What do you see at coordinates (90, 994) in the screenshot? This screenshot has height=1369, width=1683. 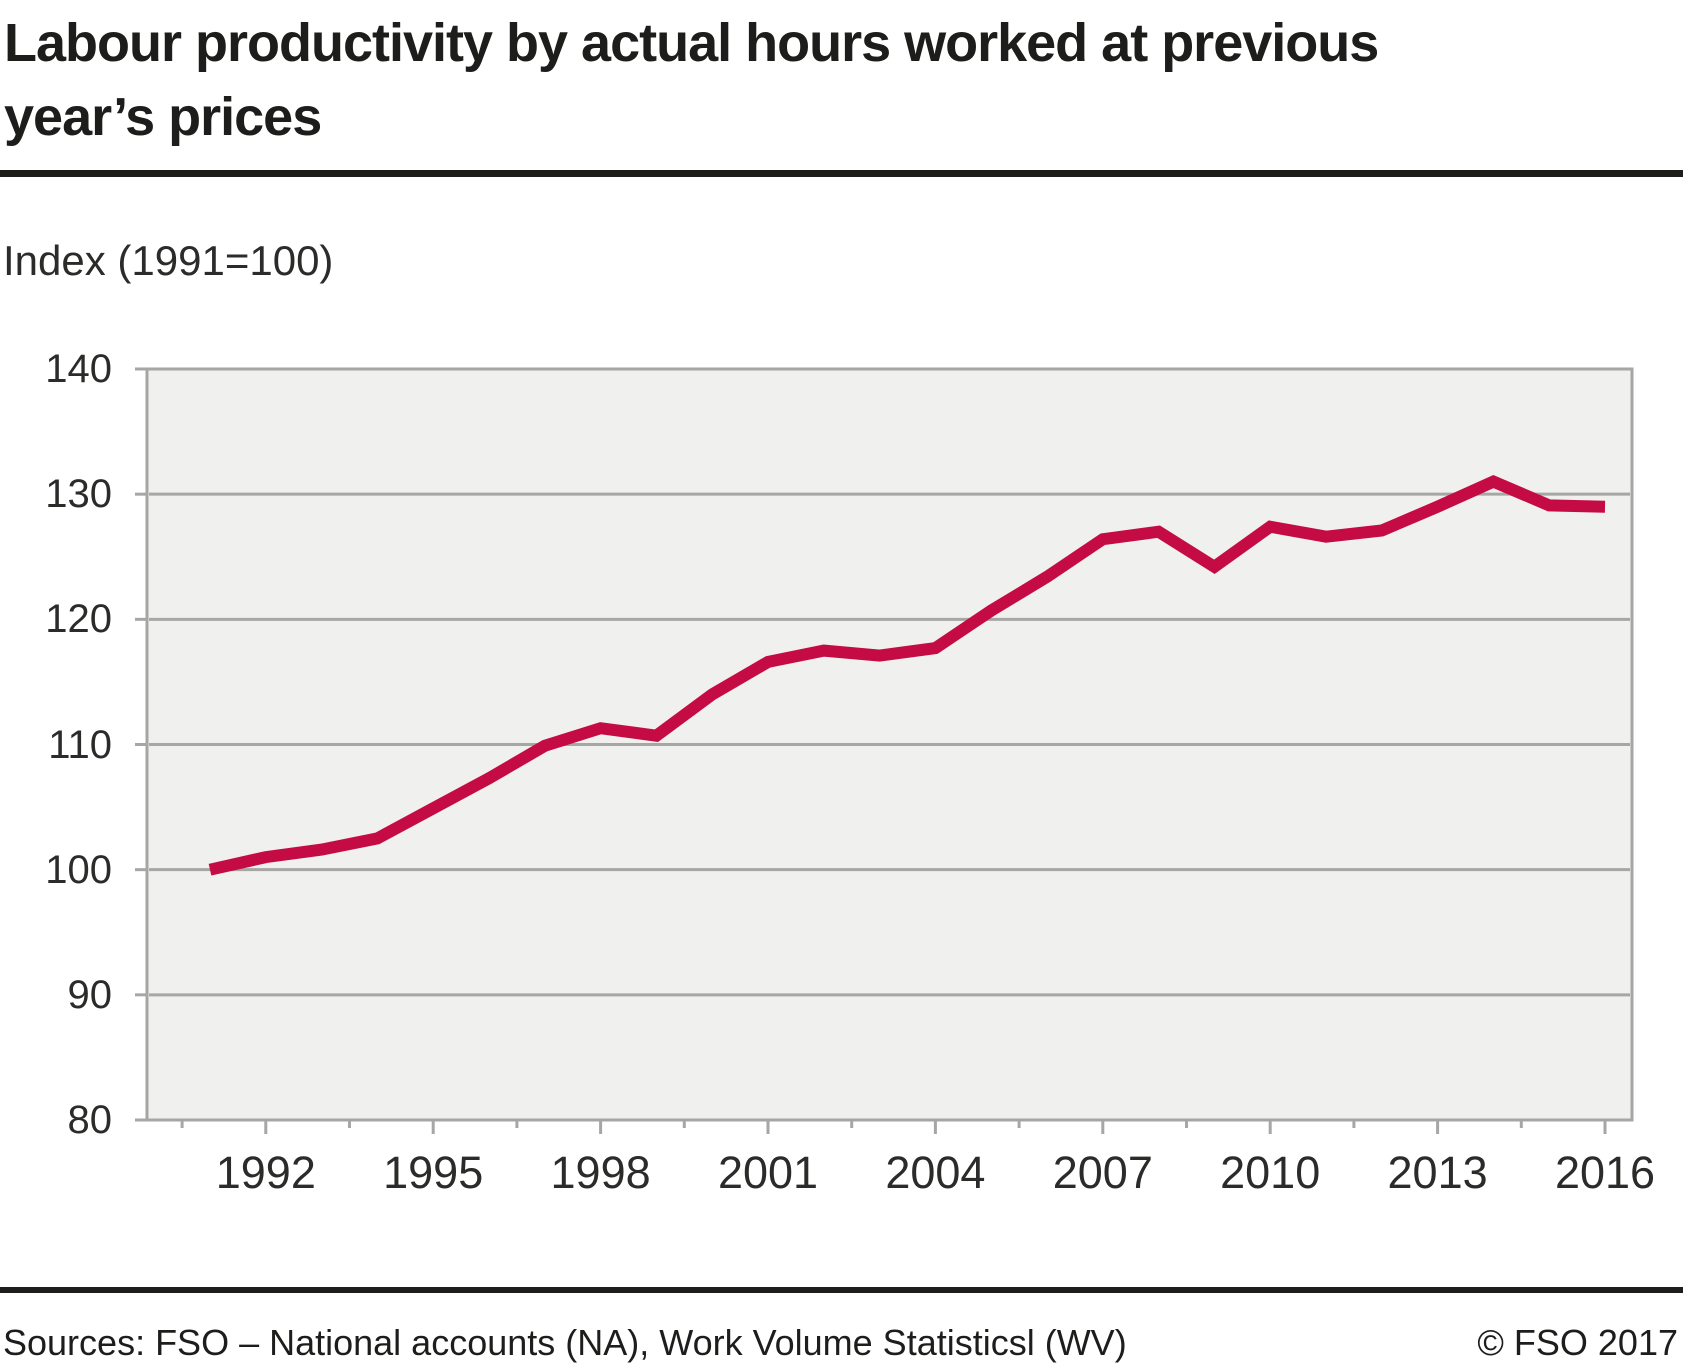 I see `y-axis-label-90: 90` at bounding box center [90, 994].